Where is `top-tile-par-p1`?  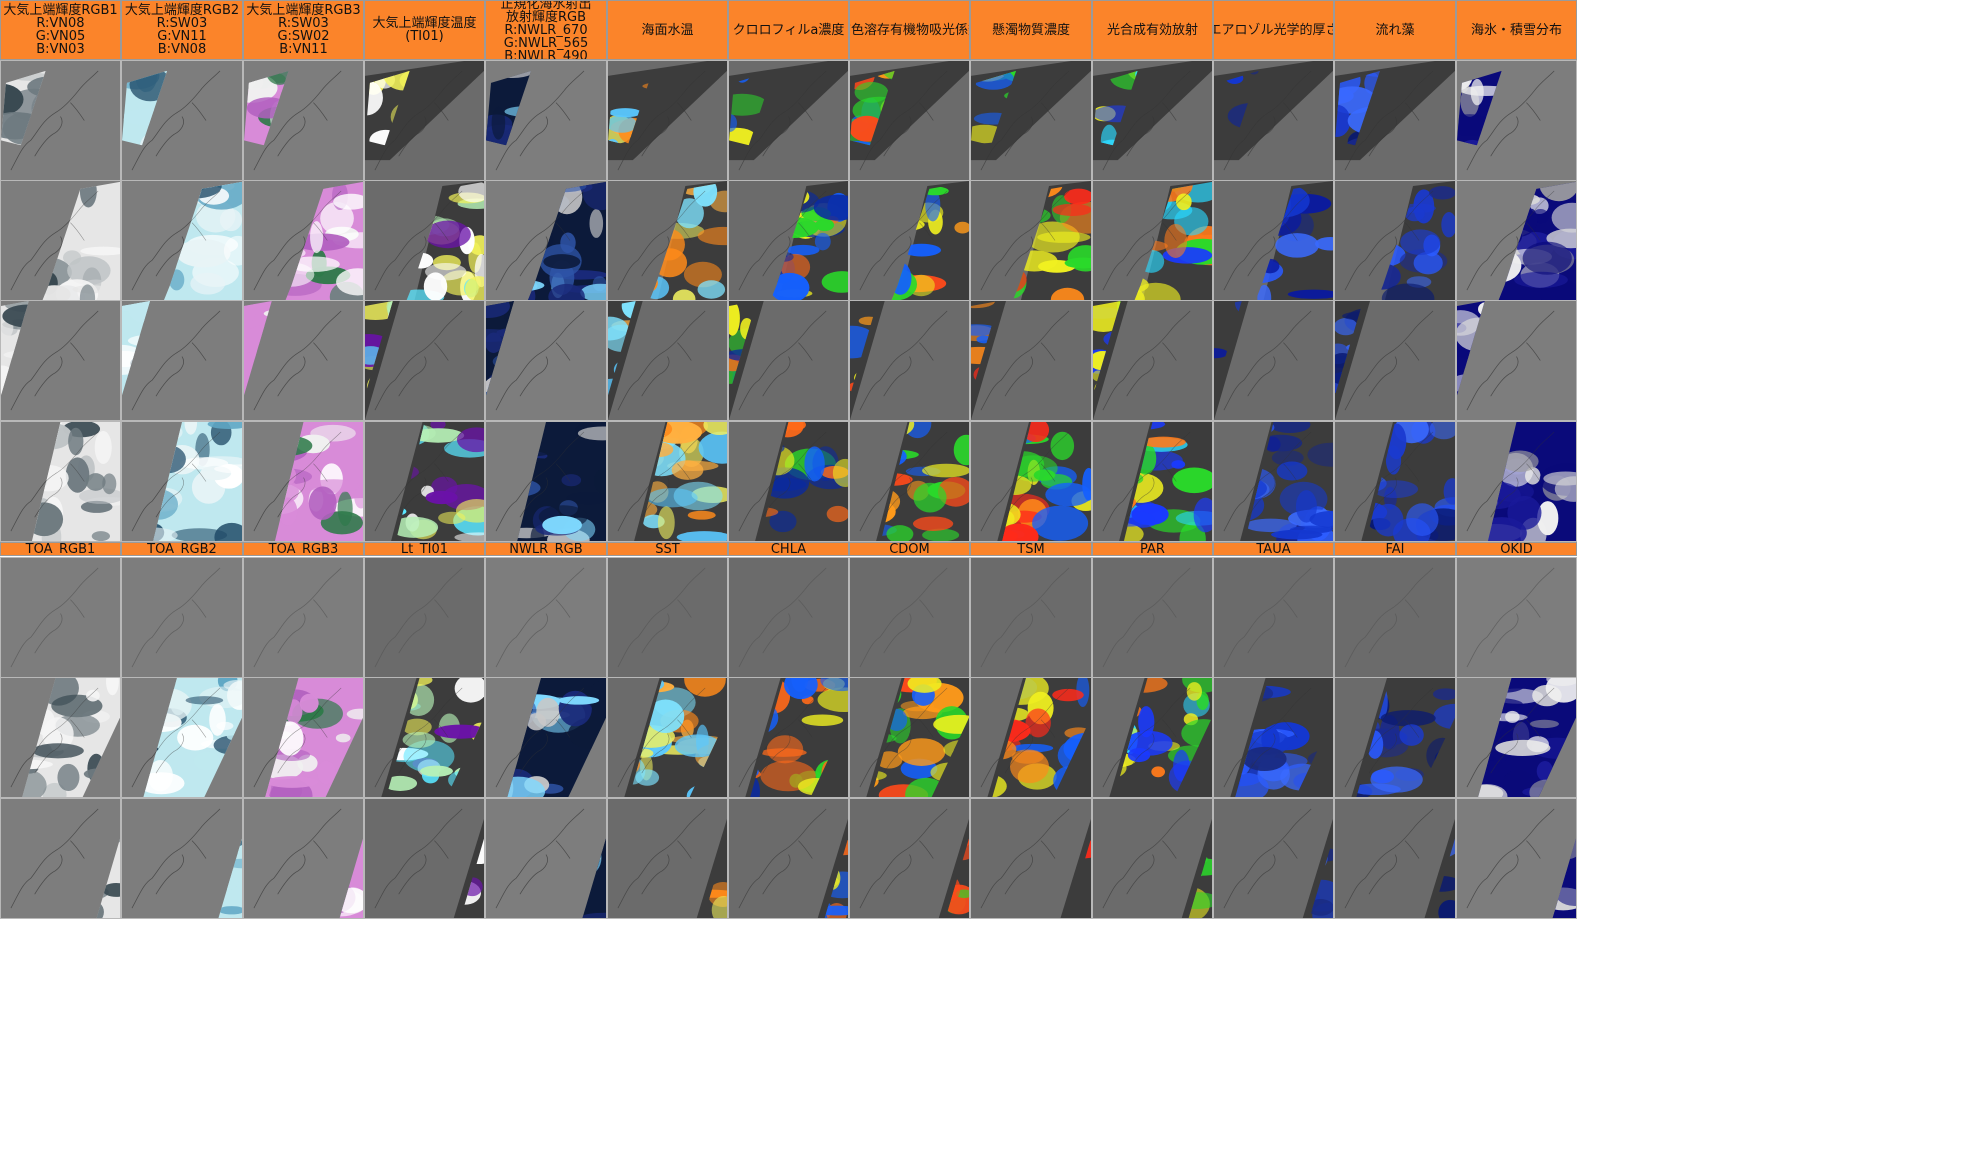
top-tile-par-p1 is located at coordinates (1152, 120).